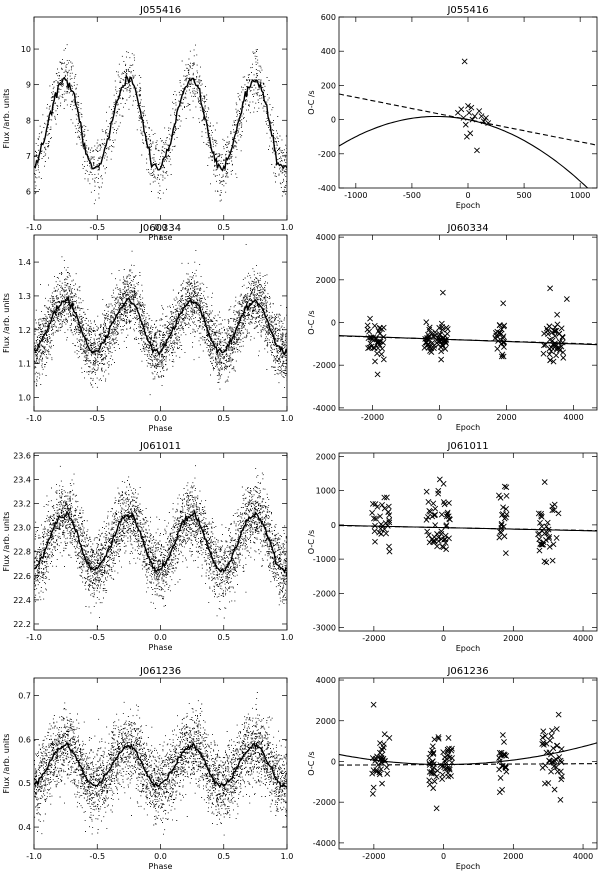 The image size is (600, 878). Describe the element at coordinates (333, 323) in the screenshot. I see `y-tick-label: 0` at that location.